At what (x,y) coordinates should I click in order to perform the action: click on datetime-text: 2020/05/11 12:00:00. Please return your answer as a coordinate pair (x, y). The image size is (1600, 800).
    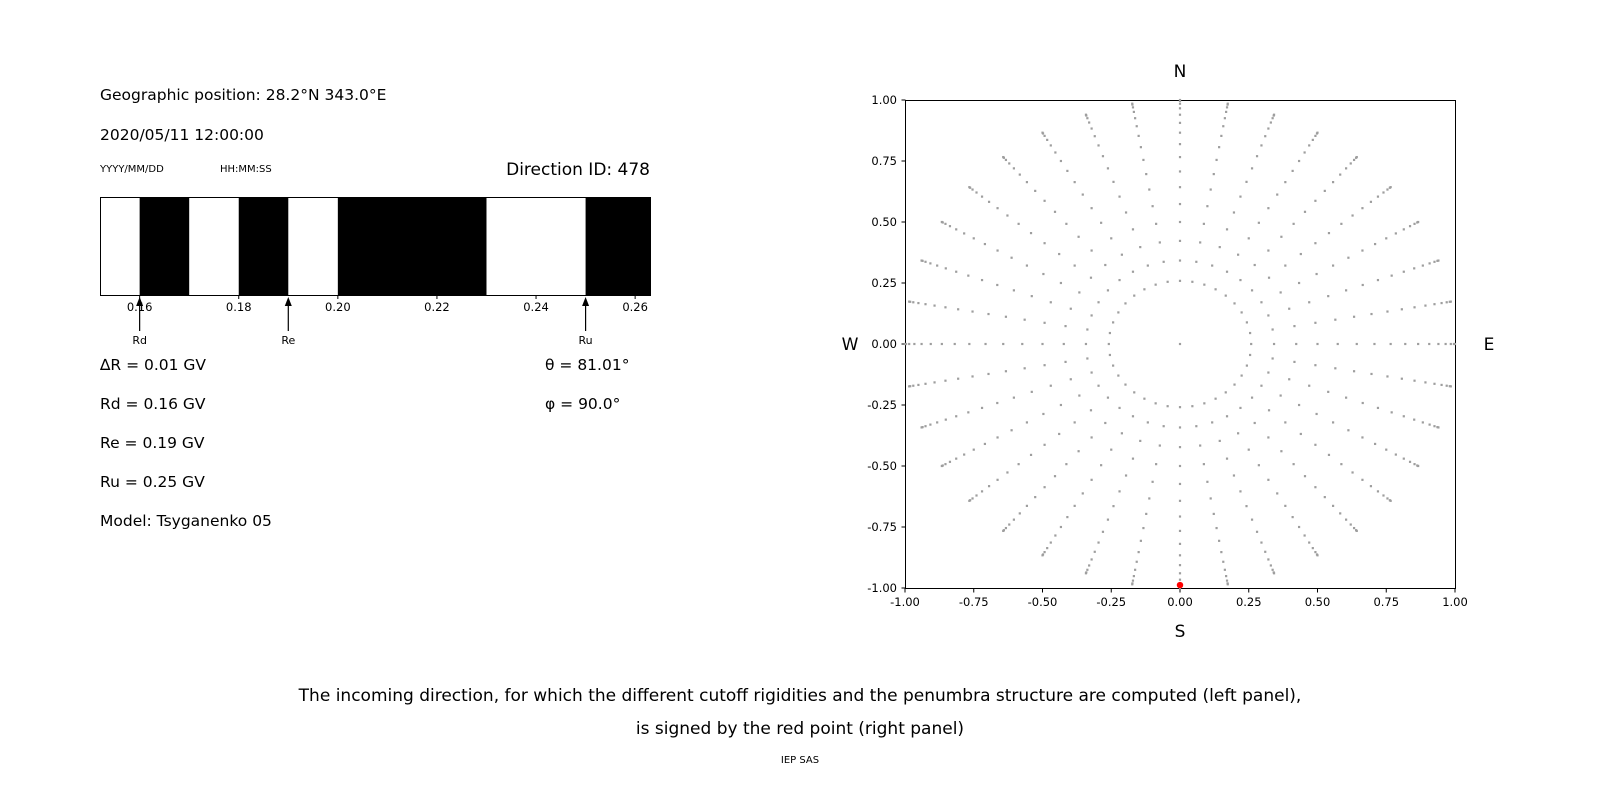
    Looking at the image, I should click on (182, 135).